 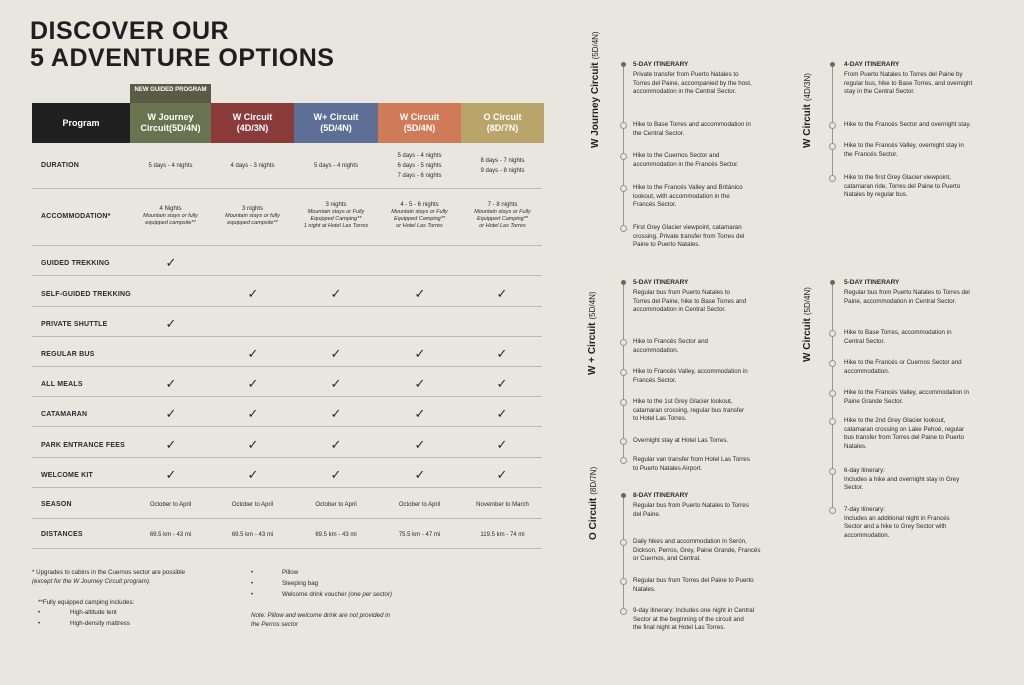 I want to click on kit-item-qualifier: (one per sector), so click(x=370, y=594).